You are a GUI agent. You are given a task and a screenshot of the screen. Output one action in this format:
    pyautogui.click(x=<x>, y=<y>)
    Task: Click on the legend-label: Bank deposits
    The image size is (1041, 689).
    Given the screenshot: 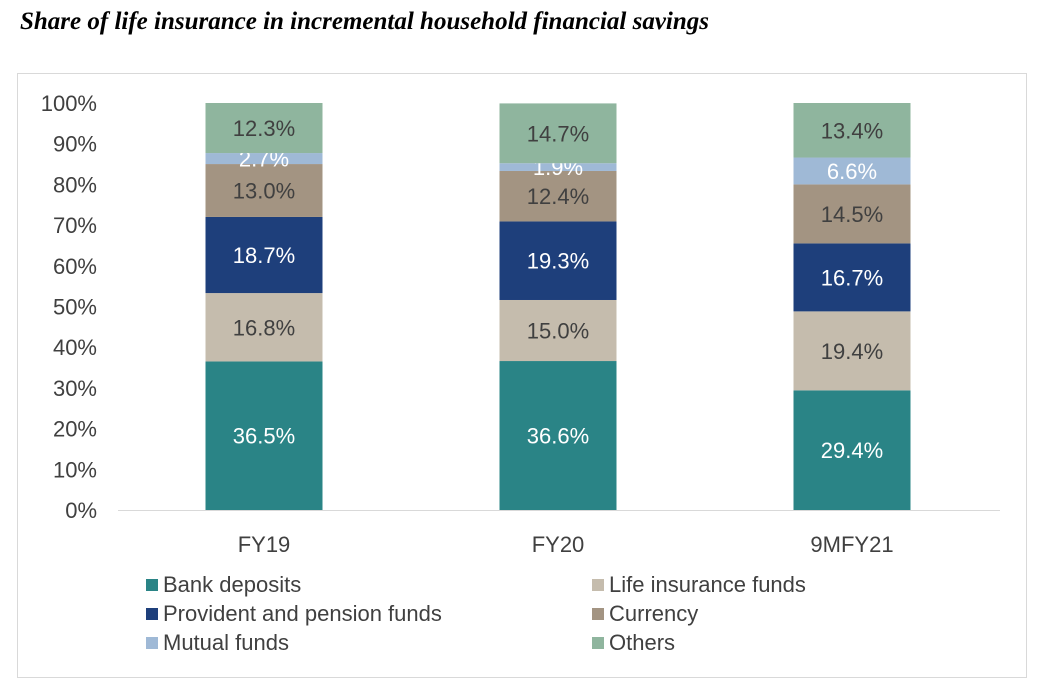 What is the action you would take?
    pyautogui.click(x=232, y=584)
    